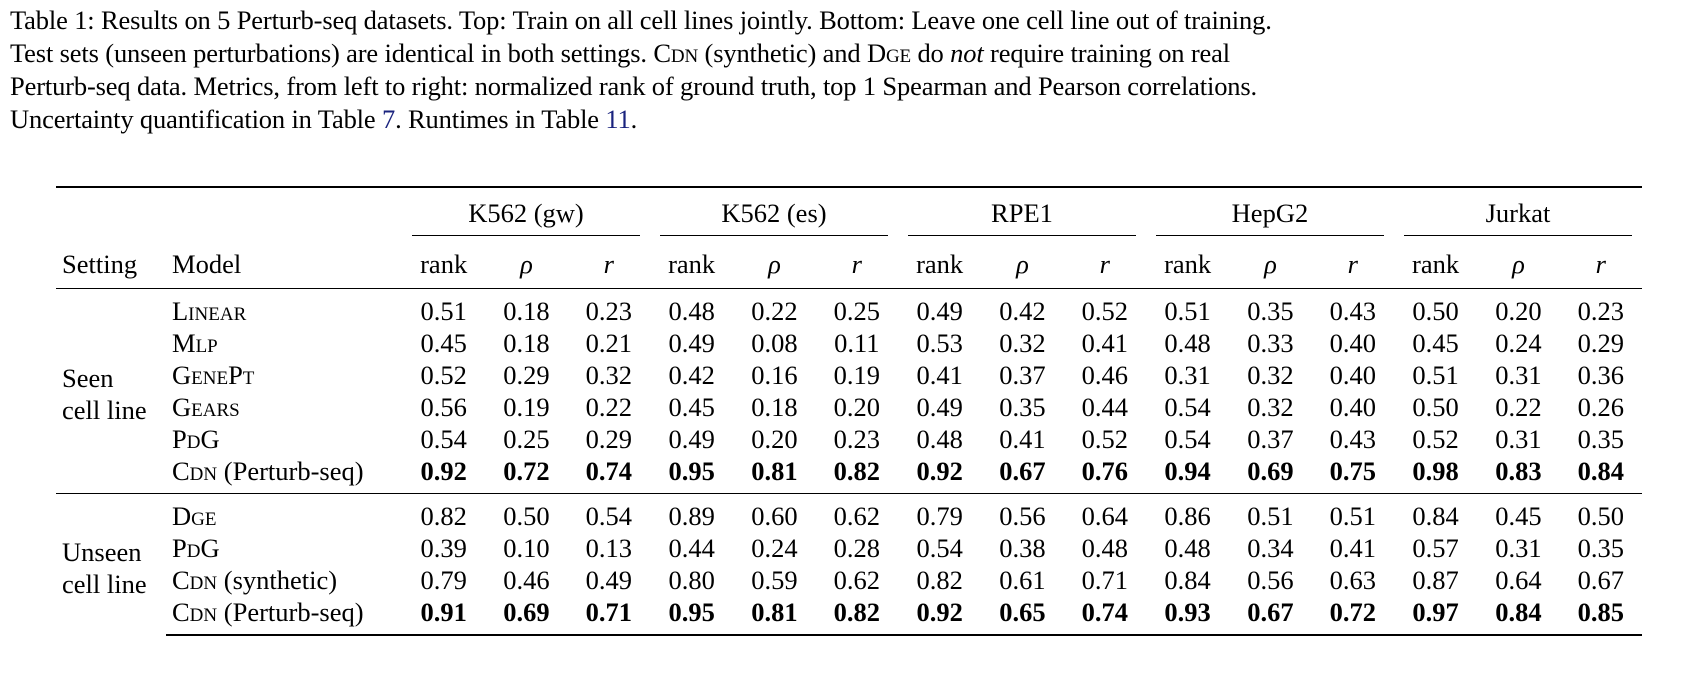 The width and height of the screenshot is (1697, 678). What do you see at coordinates (1104, 547) in the screenshot?
I see `metric-value: 0.48` at bounding box center [1104, 547].